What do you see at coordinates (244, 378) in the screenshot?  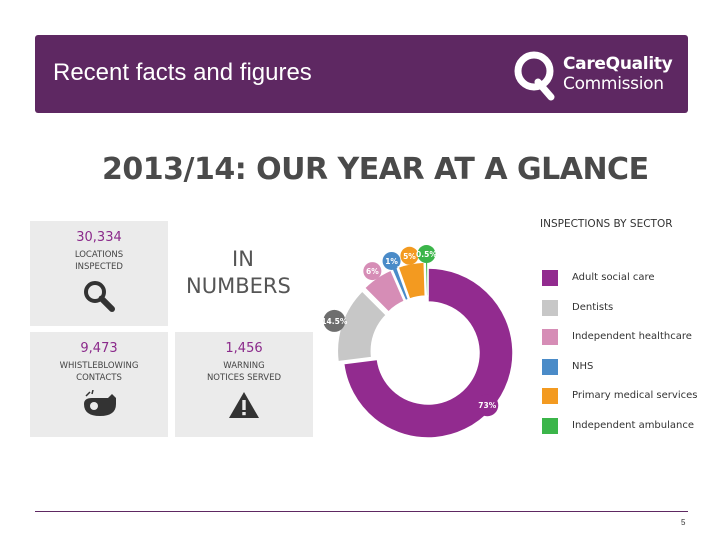 I see `stat-label: NOTICES SERVED` at bounding box center [244, 378].